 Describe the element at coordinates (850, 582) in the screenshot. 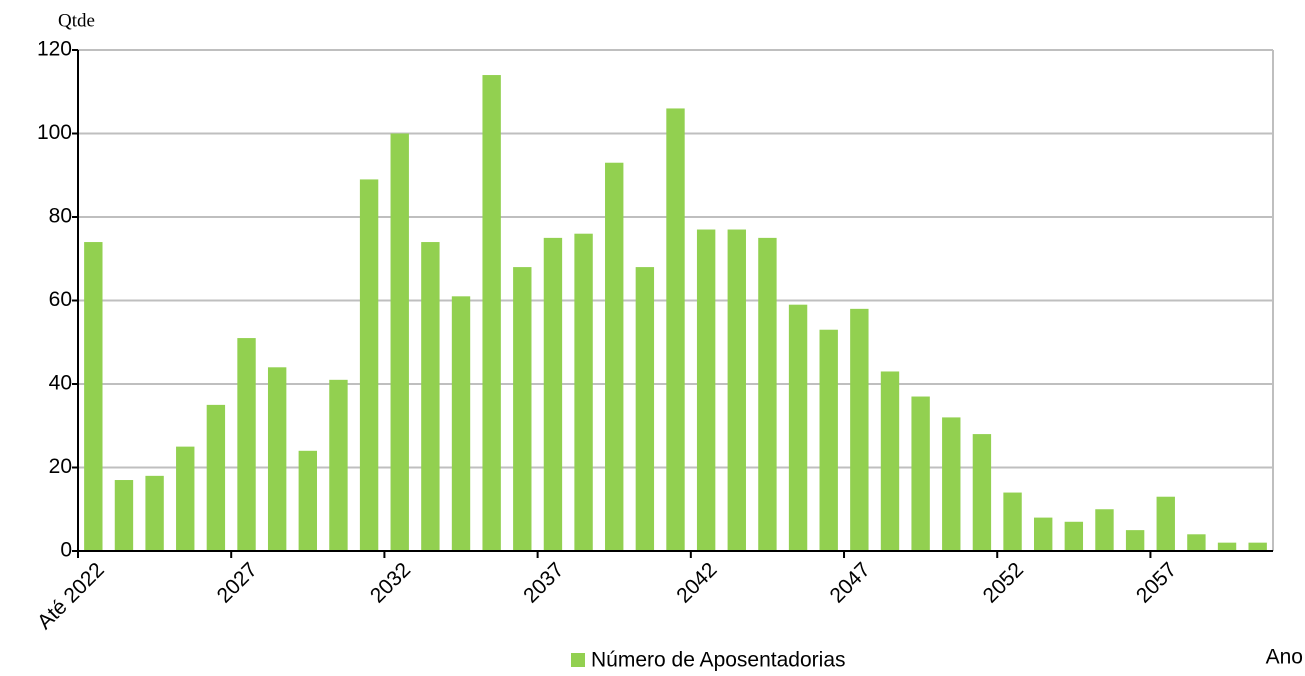

I see `x-tick-label: 2047` at that location.